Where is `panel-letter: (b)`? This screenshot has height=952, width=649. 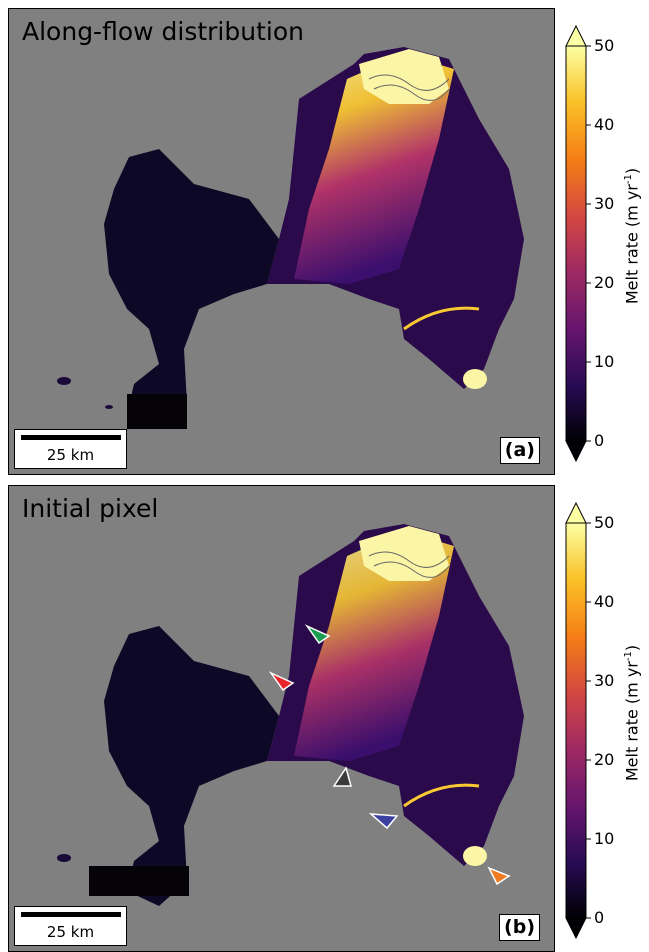
panel-letter: (b) is located at coordinates (519, 927).